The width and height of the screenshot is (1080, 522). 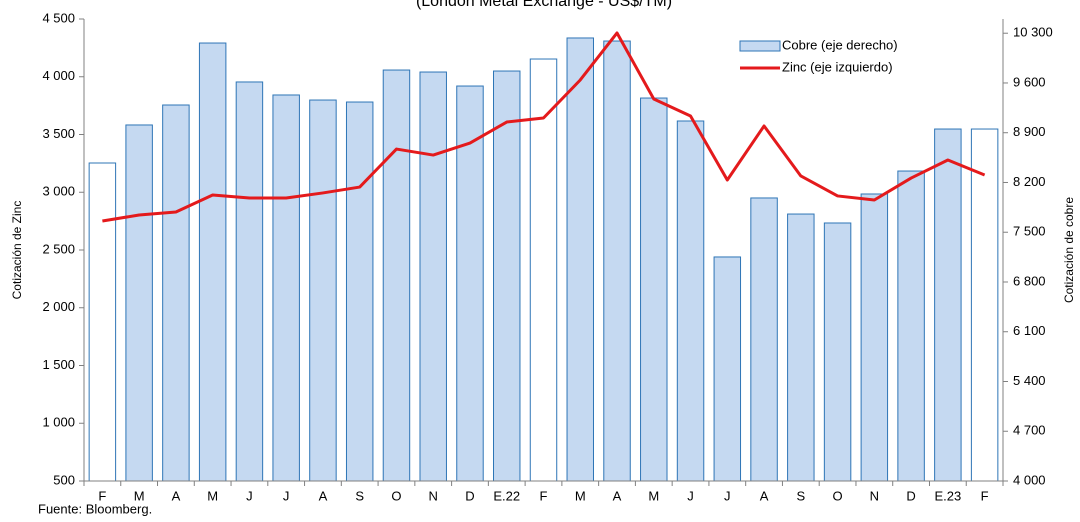 I want to click on y2-tick-label: 8 200, so click(x=1029, y=181).